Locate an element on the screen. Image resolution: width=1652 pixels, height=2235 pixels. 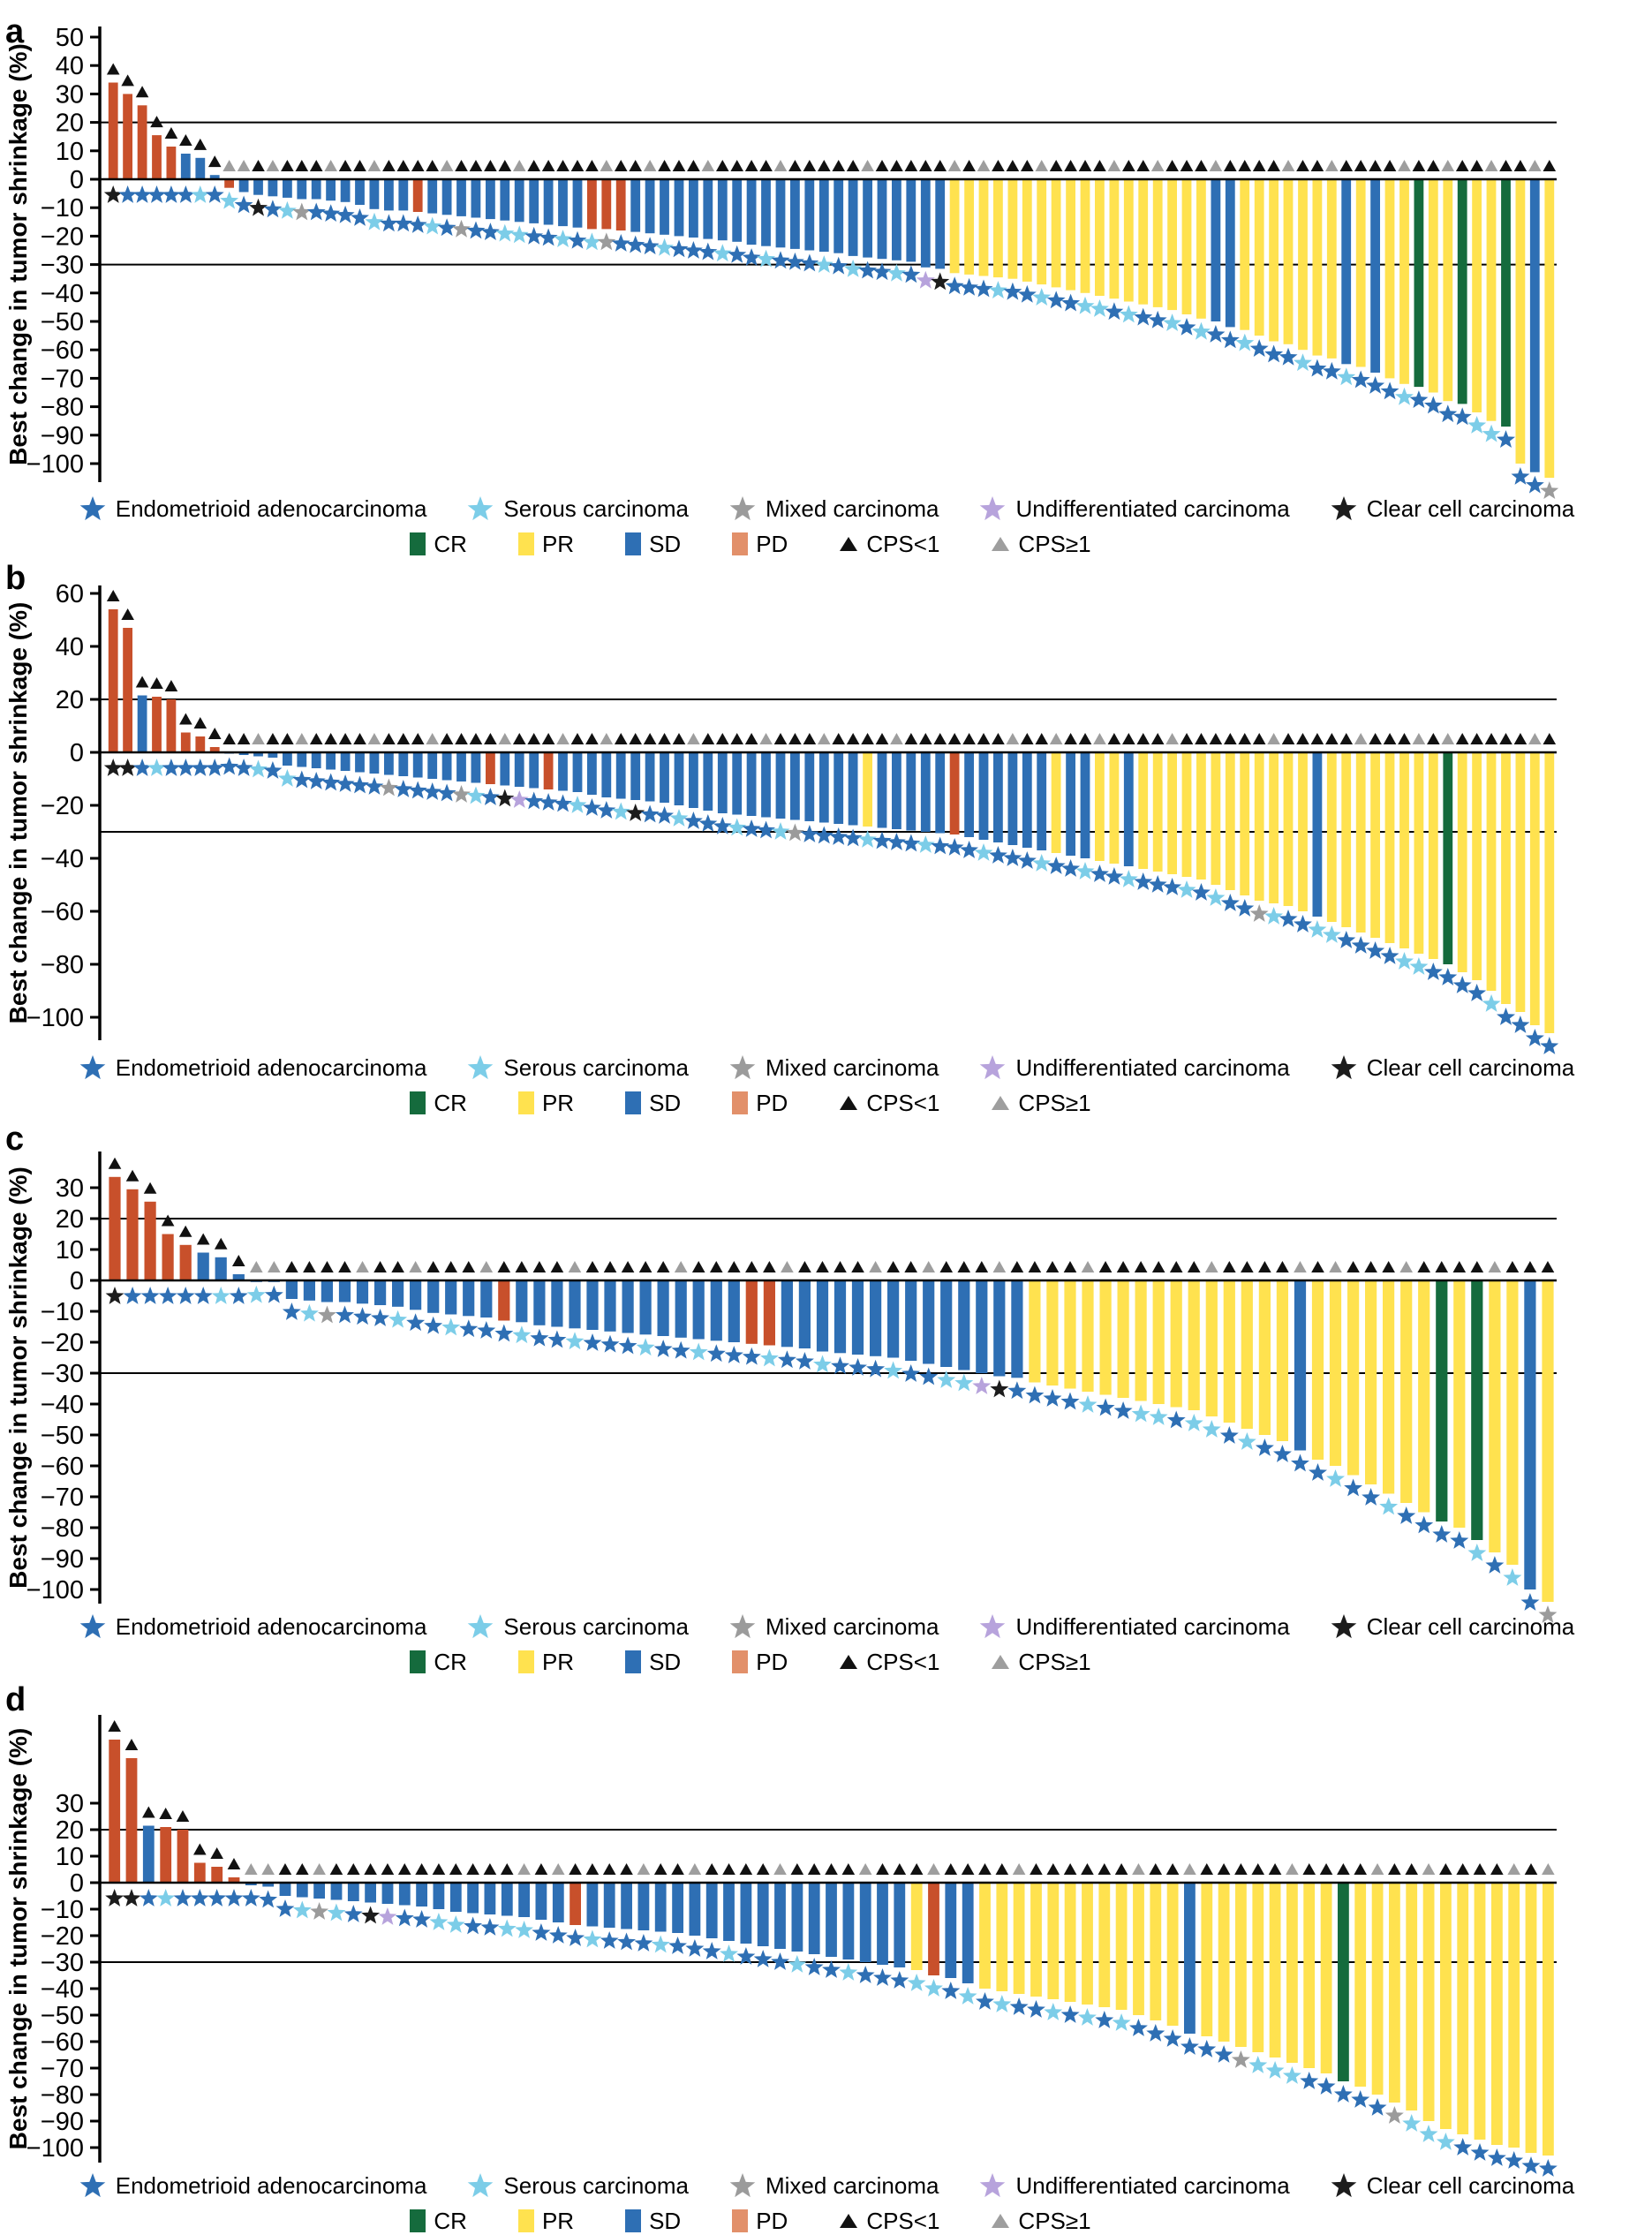
legend-cps-lt1: CPS<1 is located at coordinates (889, 1103).